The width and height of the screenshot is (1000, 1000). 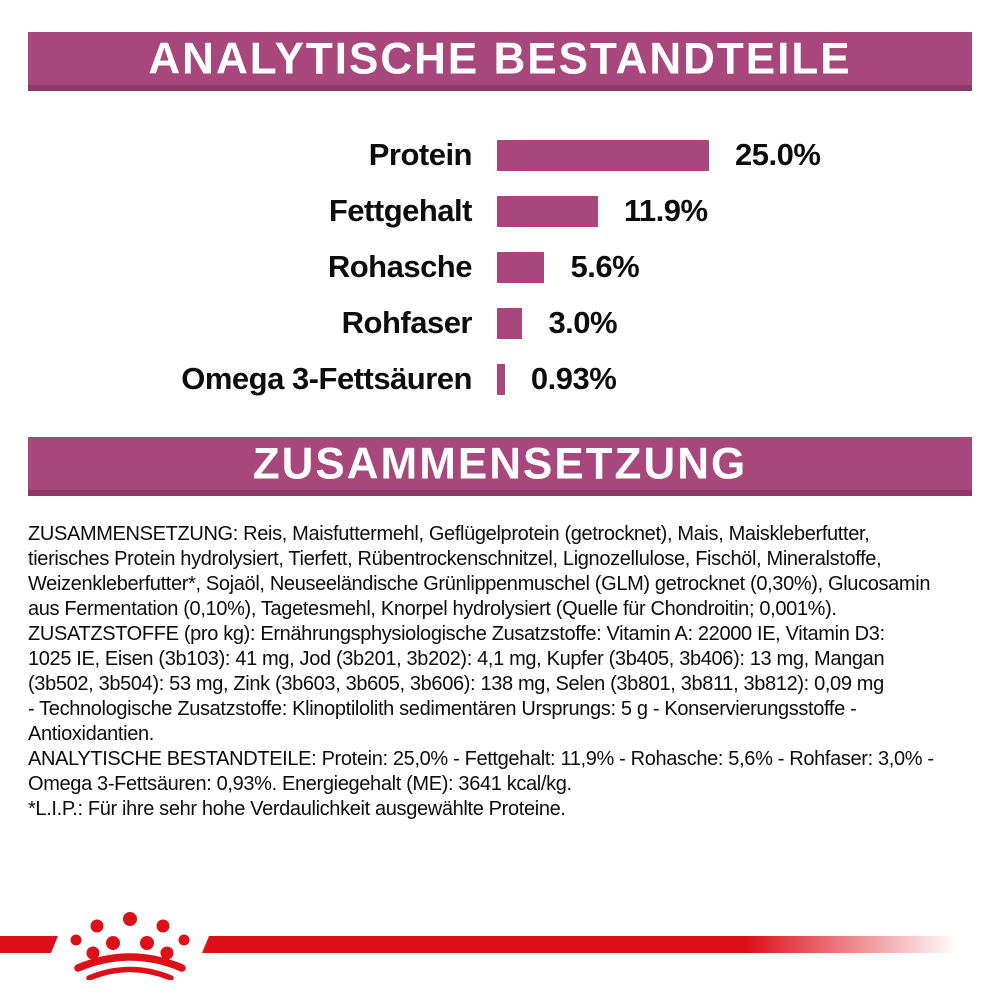 I want to click on royal-canin-crown-icon, so click(x=130, y=946).